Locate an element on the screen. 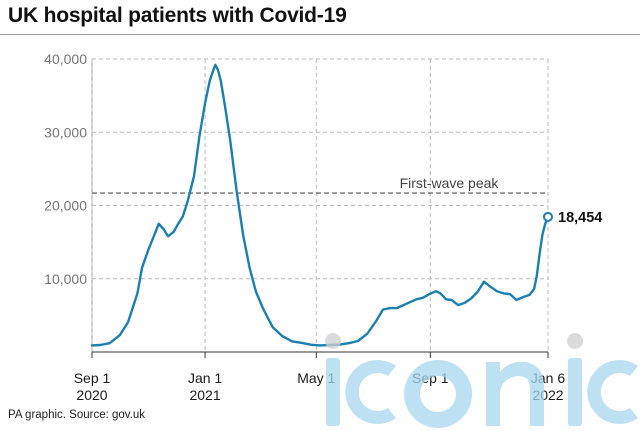 The image size is (640, 431). title-divider is located at coordinates (320, 34).